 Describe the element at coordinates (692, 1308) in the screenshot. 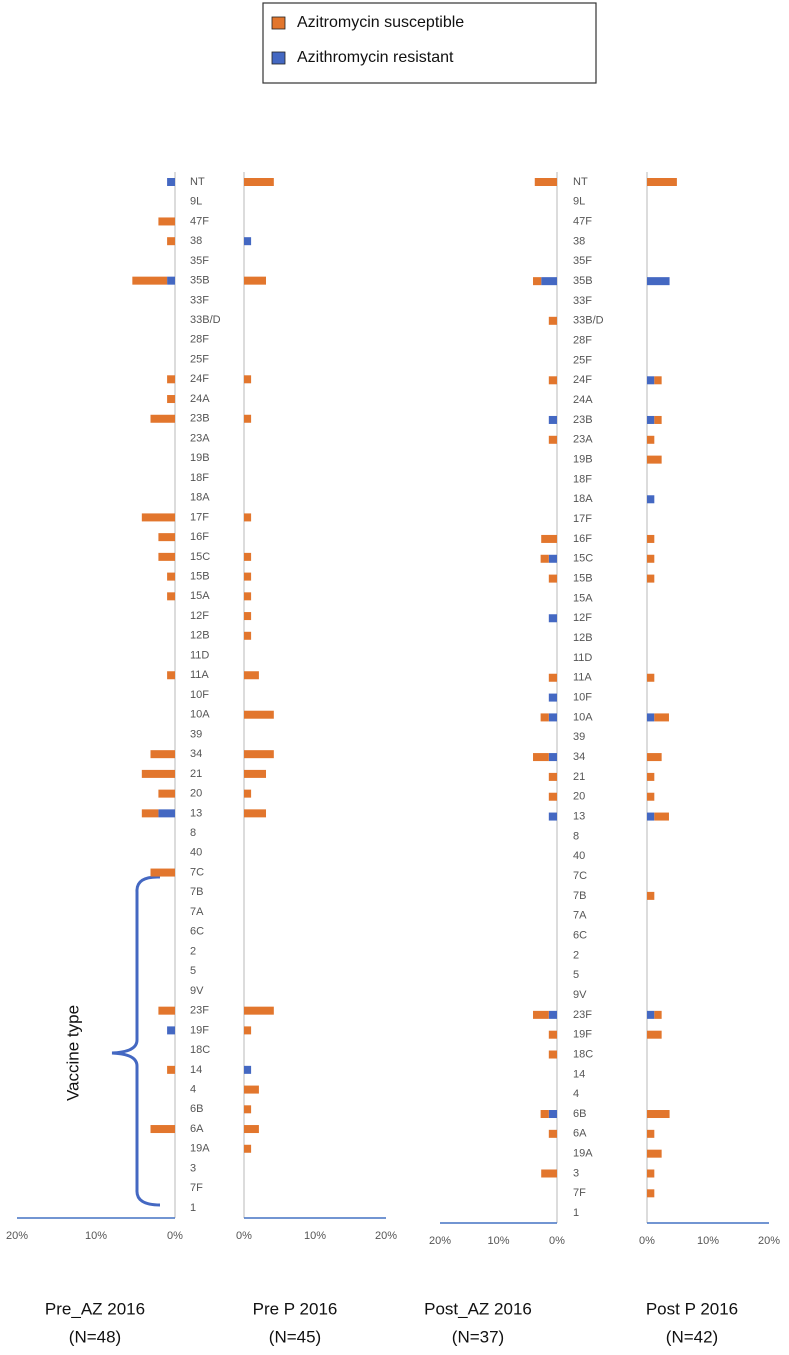

I see `panel-title: Post P 2016` at that location.